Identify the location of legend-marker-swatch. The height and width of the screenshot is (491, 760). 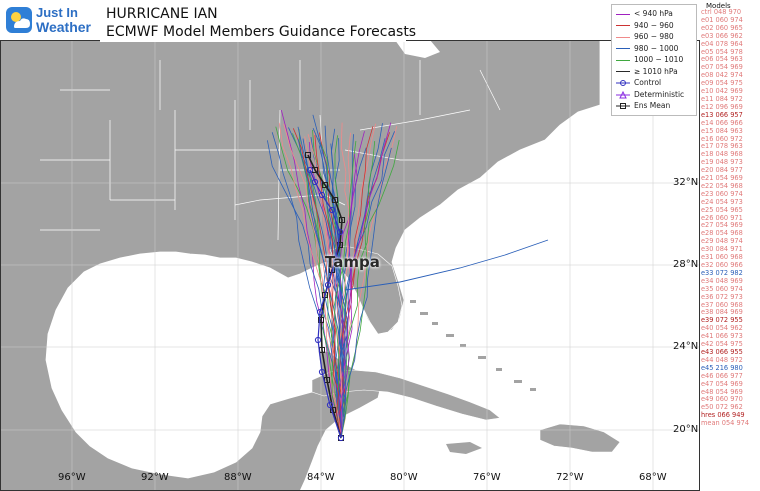
(623, 106).